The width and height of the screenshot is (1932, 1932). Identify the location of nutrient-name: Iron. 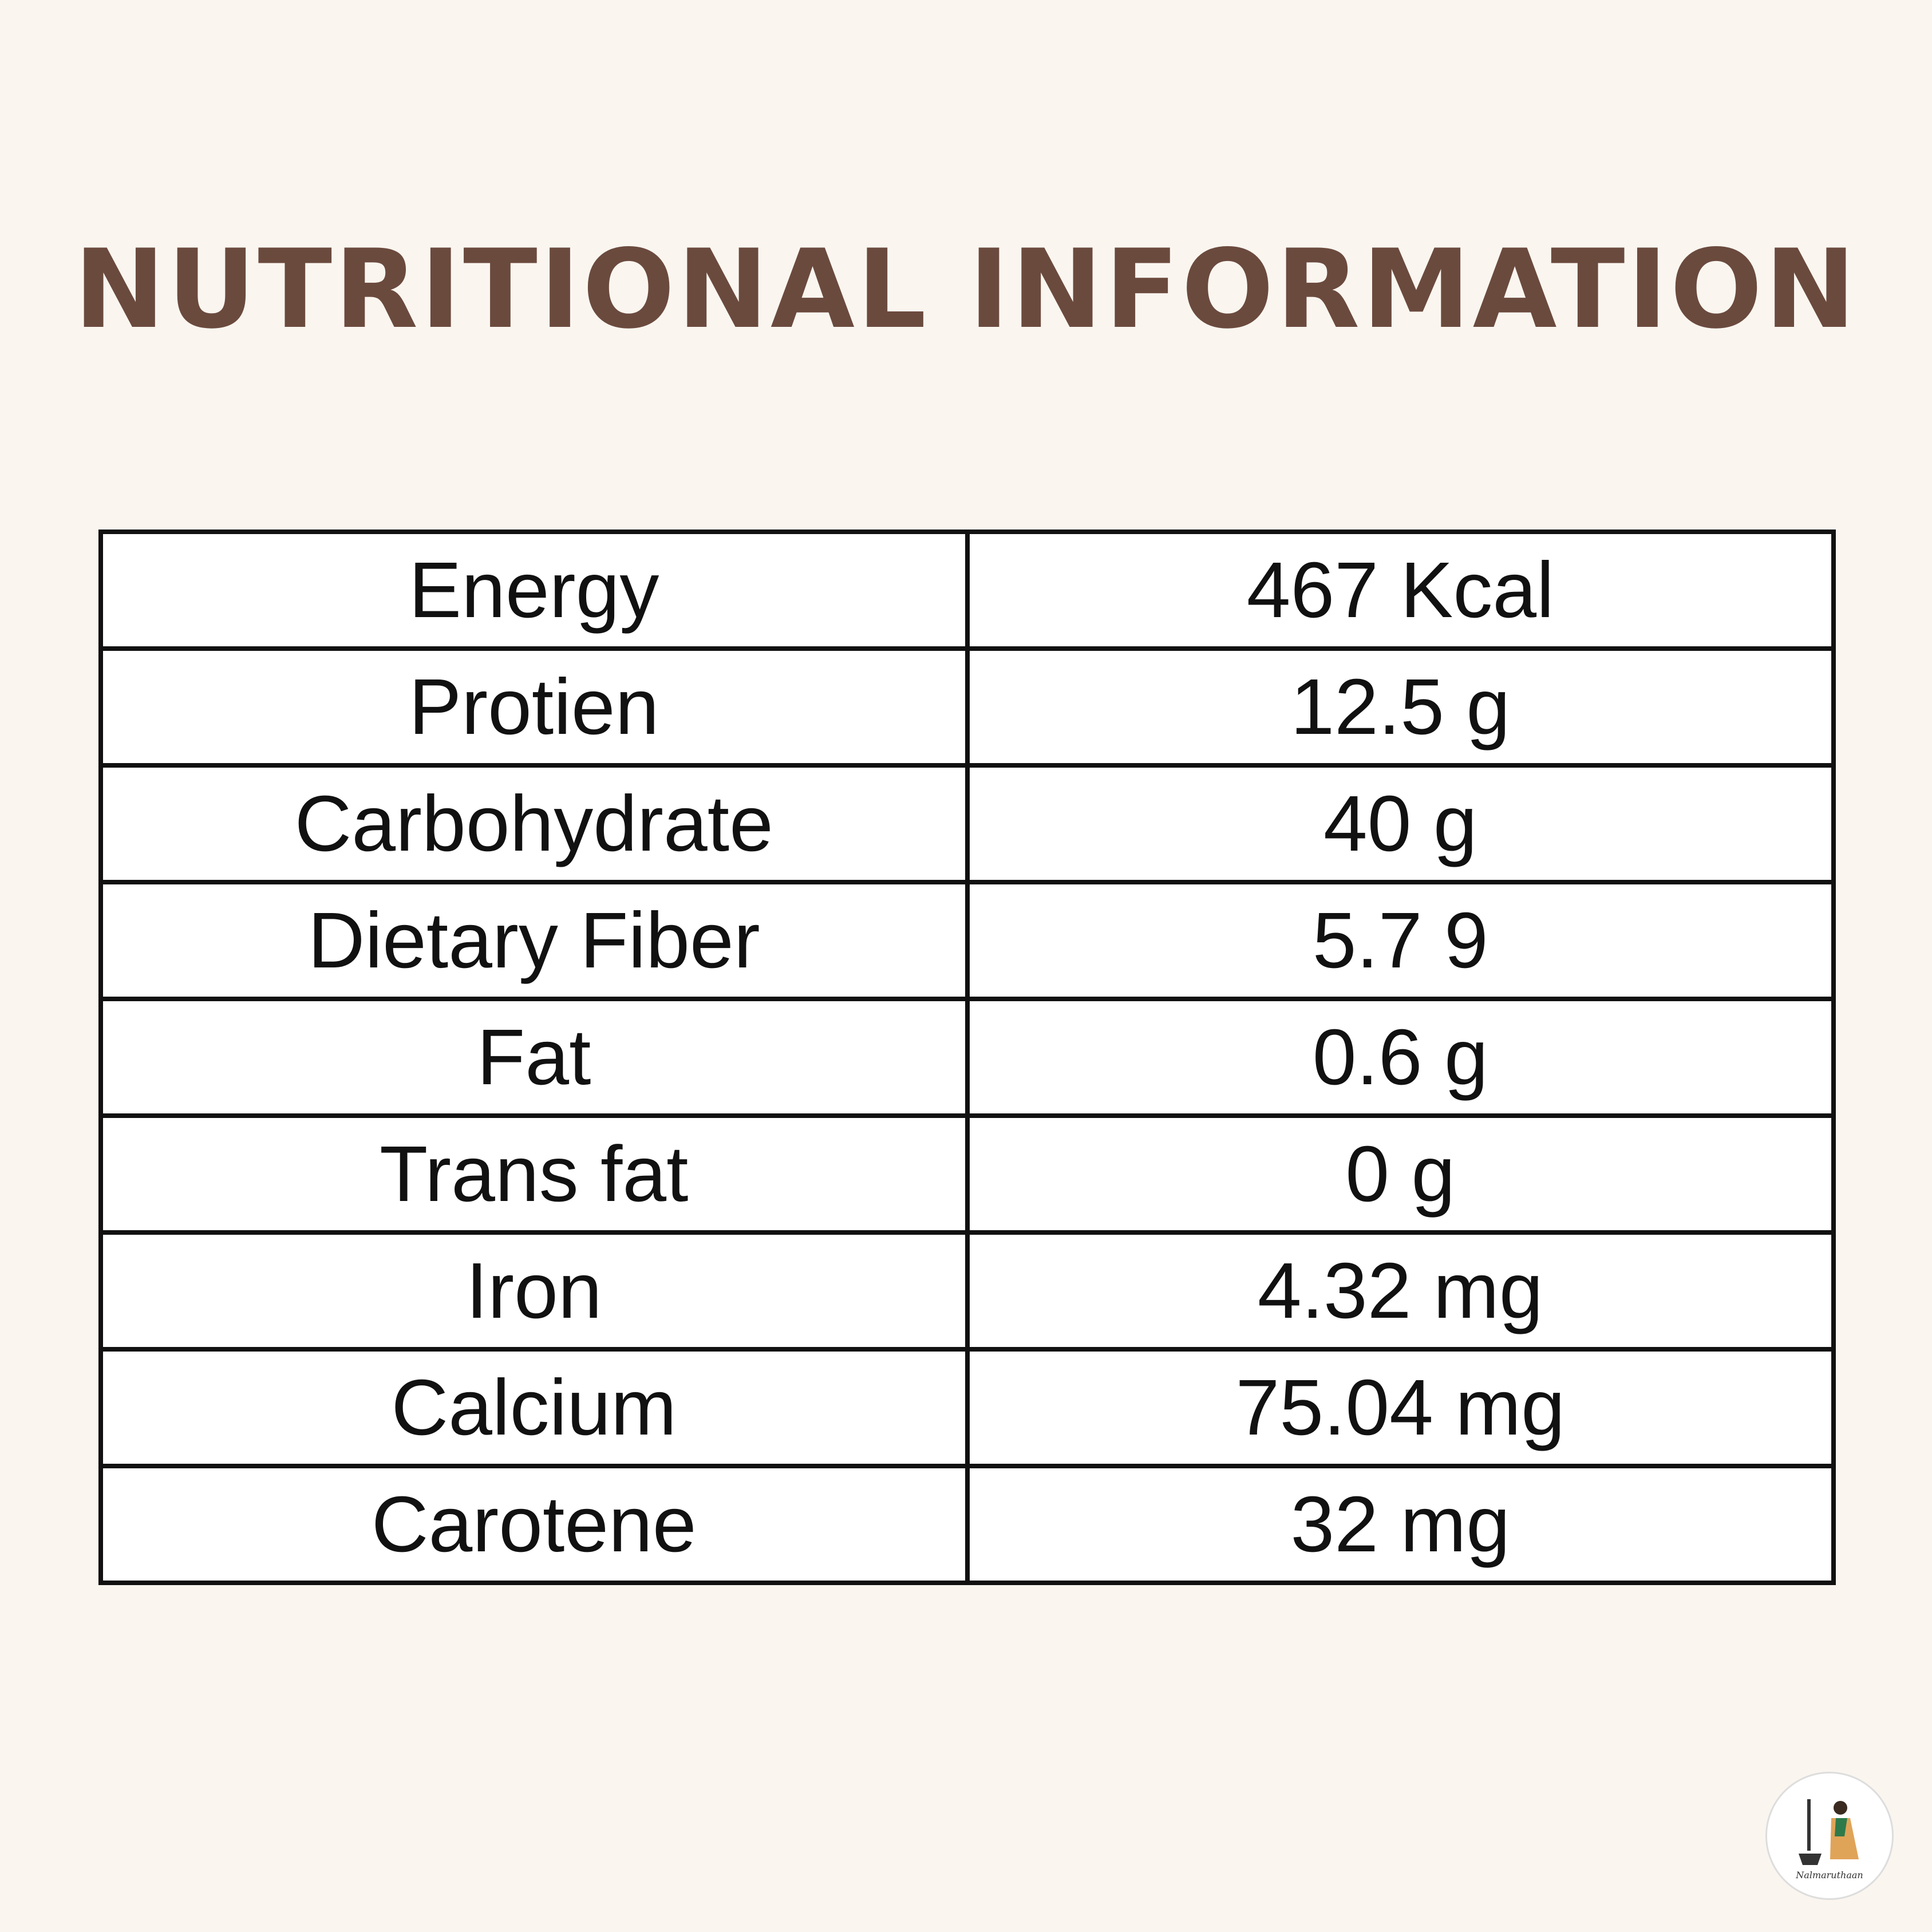
(533, 1290).